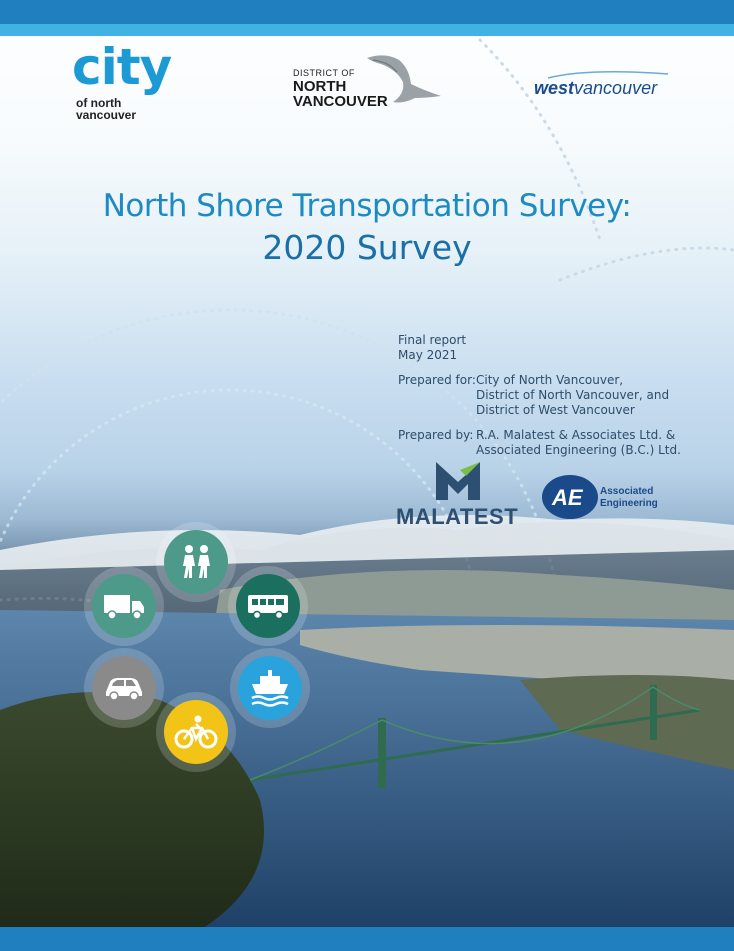 The image size is (734, 951). I want to click on walking-mode-badge, so click(196, 562).